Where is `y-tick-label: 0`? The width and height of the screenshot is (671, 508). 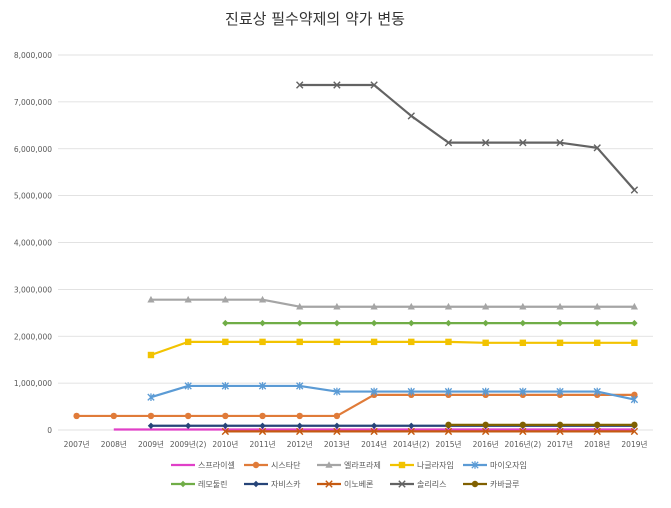
y-tick-label: 0 is located at coordinates (49, 430).